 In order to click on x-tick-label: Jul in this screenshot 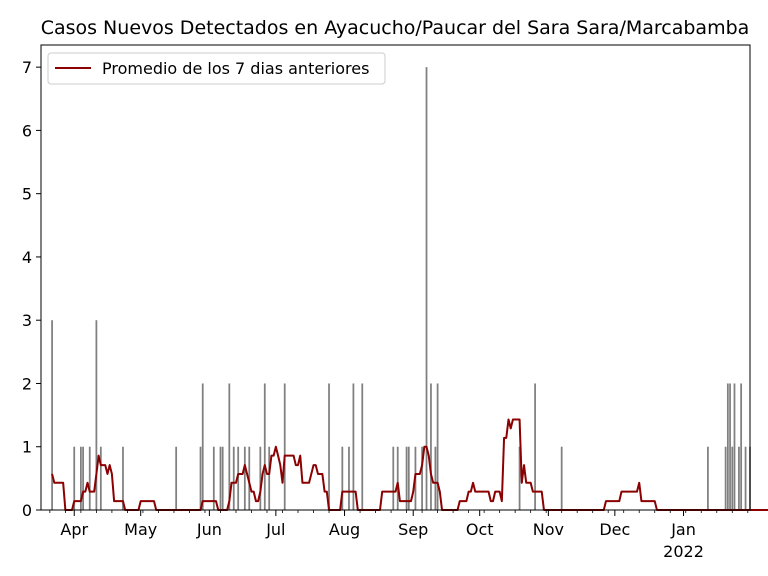, I will do `click(275, 529)`.